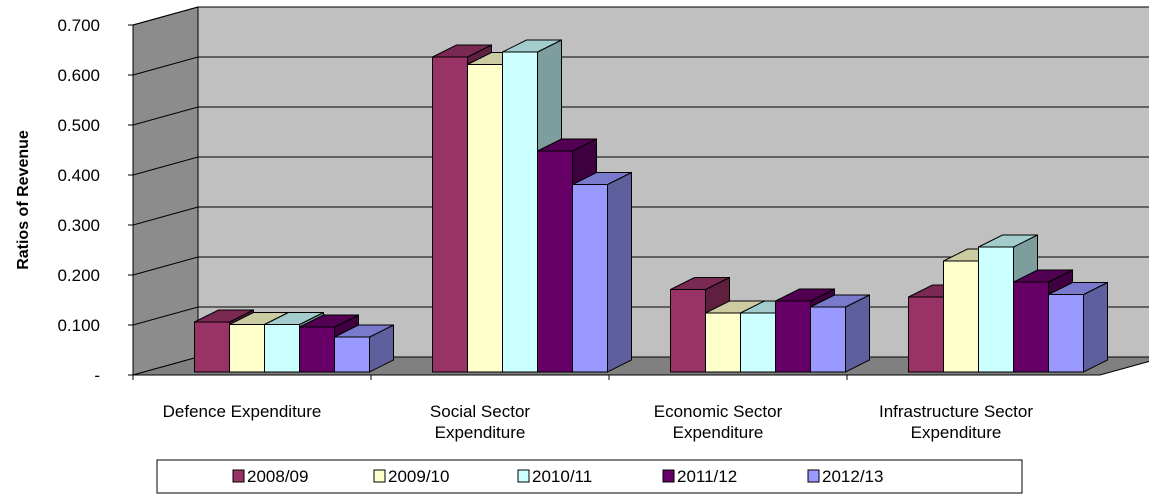 The width and height of the screenshot is (1149, 495). I want to click on side-wall, so click(165, 191).